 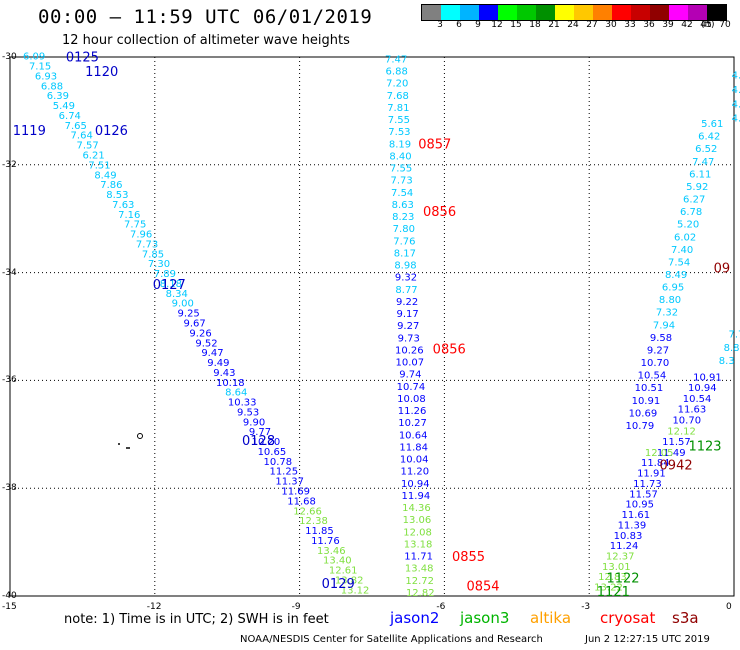 What do you see at coordinates (415, 618) in the screenshot?
I see `legend-item-jason2: jason2` at bounding box center [415, 618].